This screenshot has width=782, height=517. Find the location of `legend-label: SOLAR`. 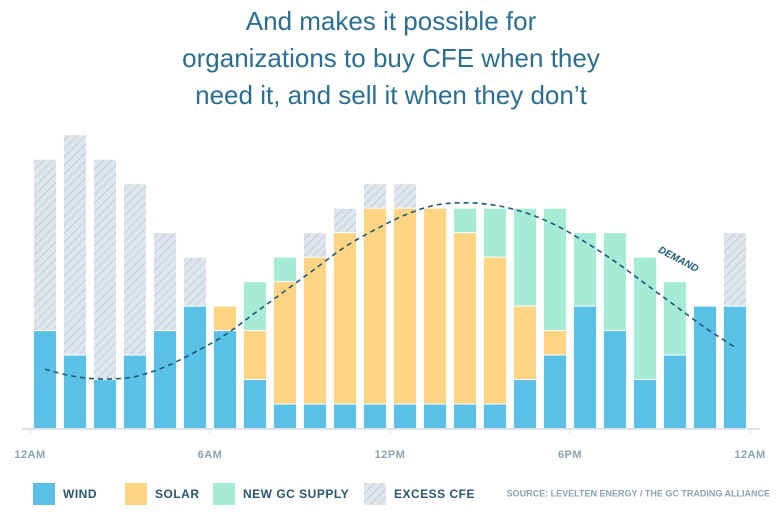

legend-label: SOLAR is located at coordinates (177, 494).